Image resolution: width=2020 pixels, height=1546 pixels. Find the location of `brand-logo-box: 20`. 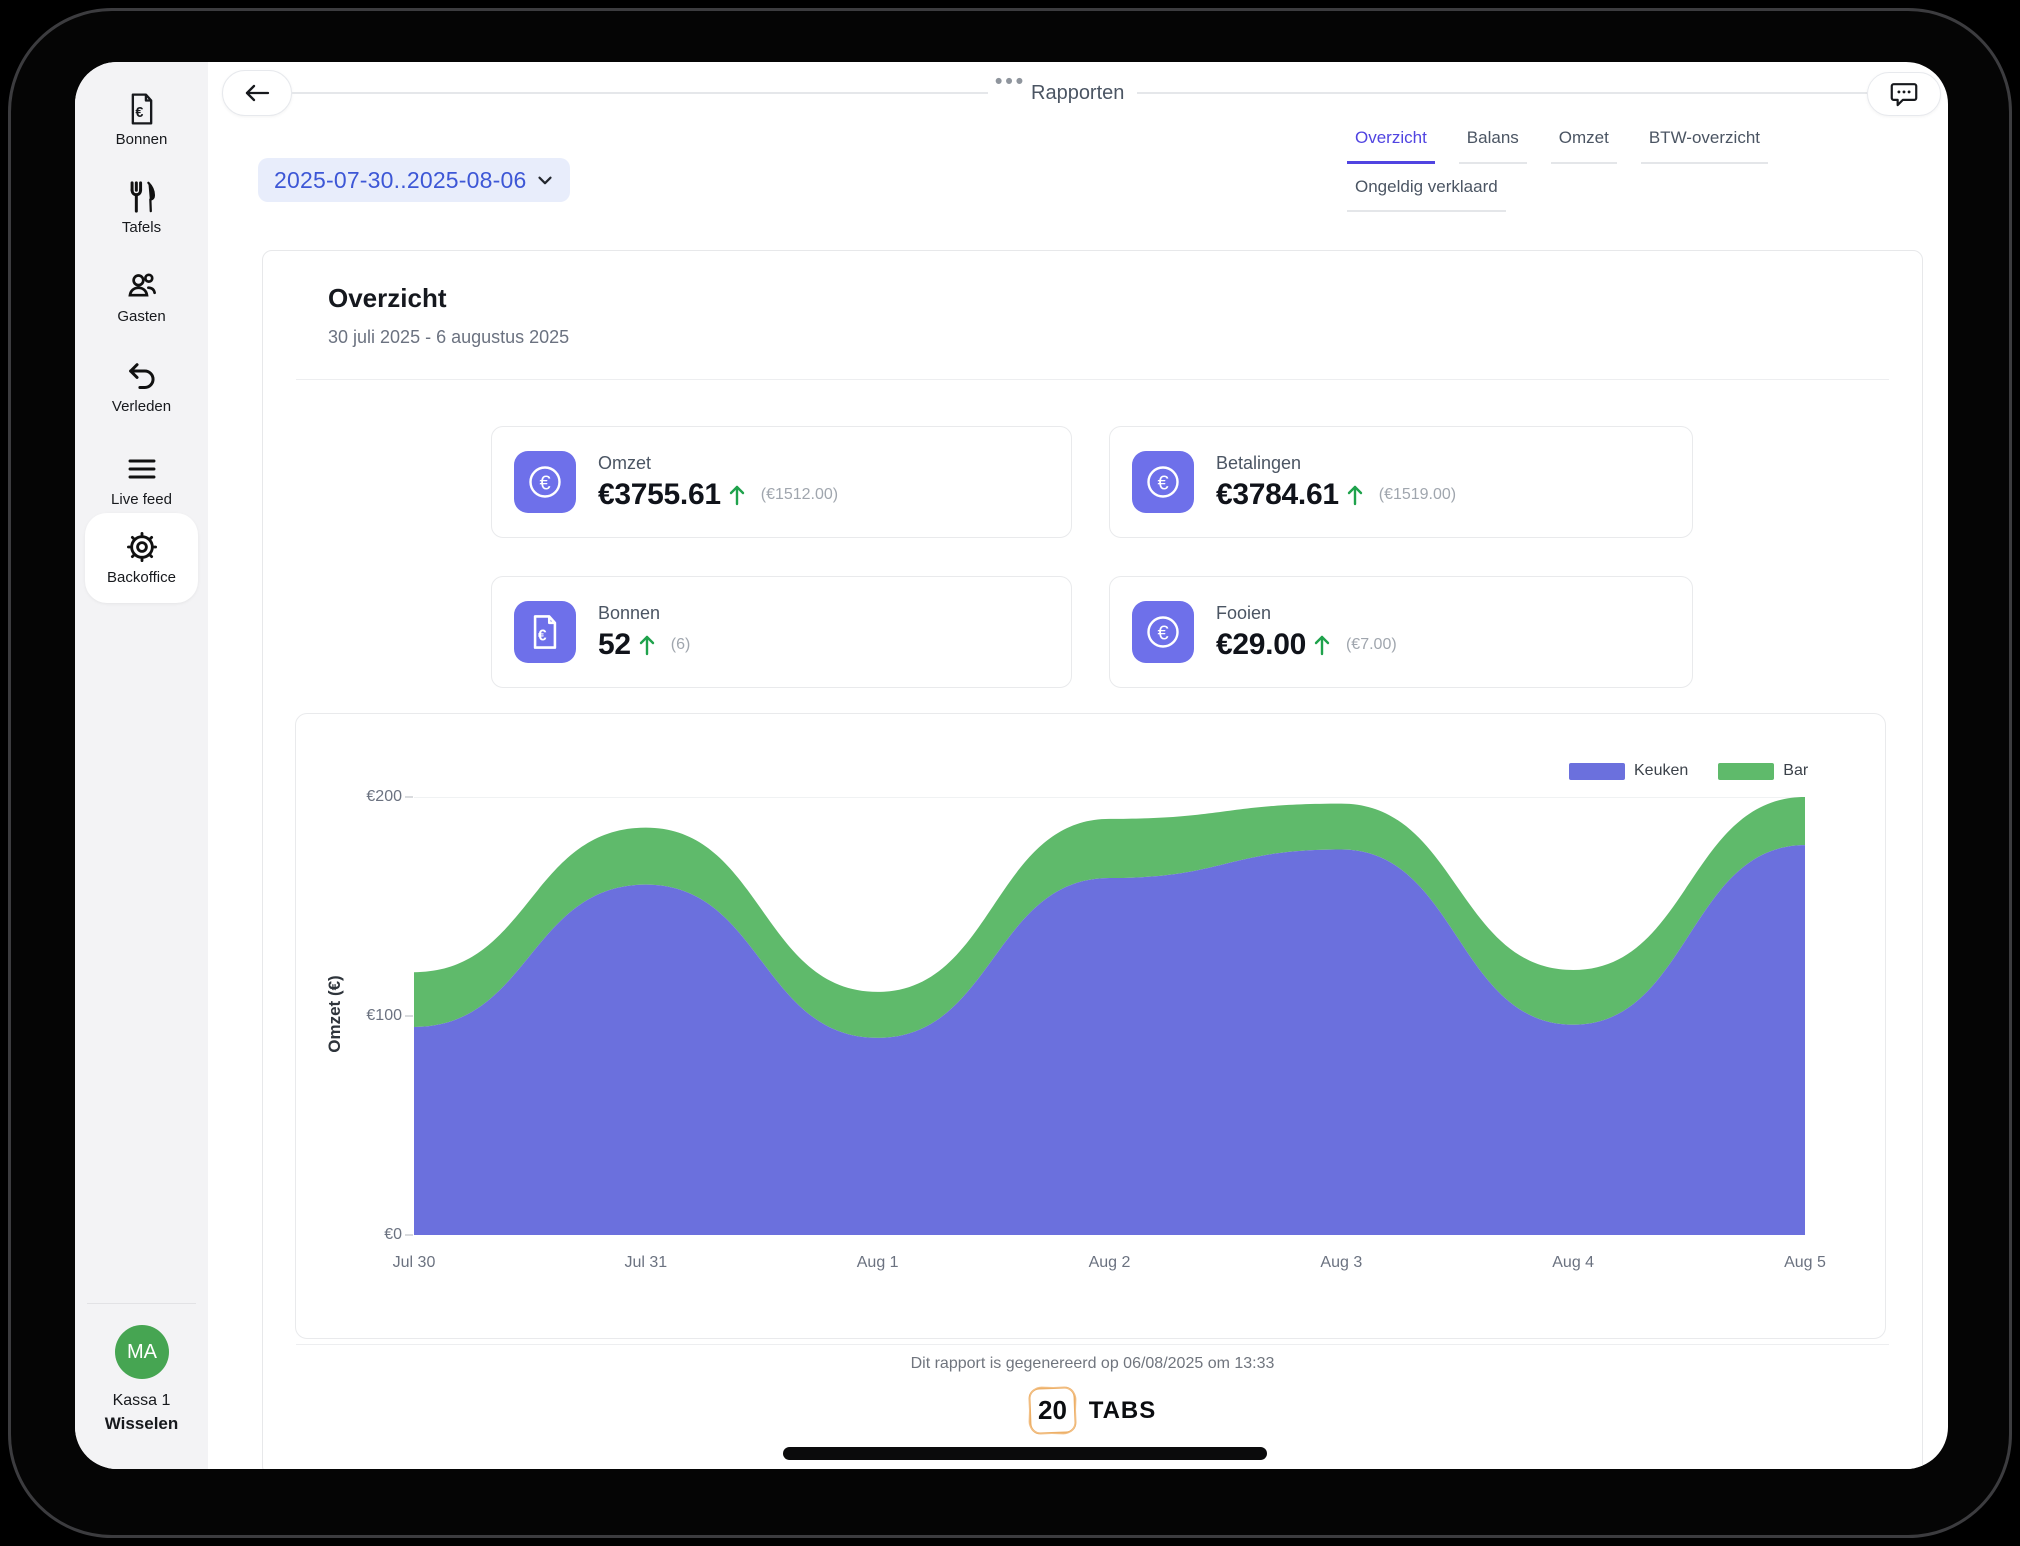

brand-logo-box: 20 is located at coordinates (1052, 1410).